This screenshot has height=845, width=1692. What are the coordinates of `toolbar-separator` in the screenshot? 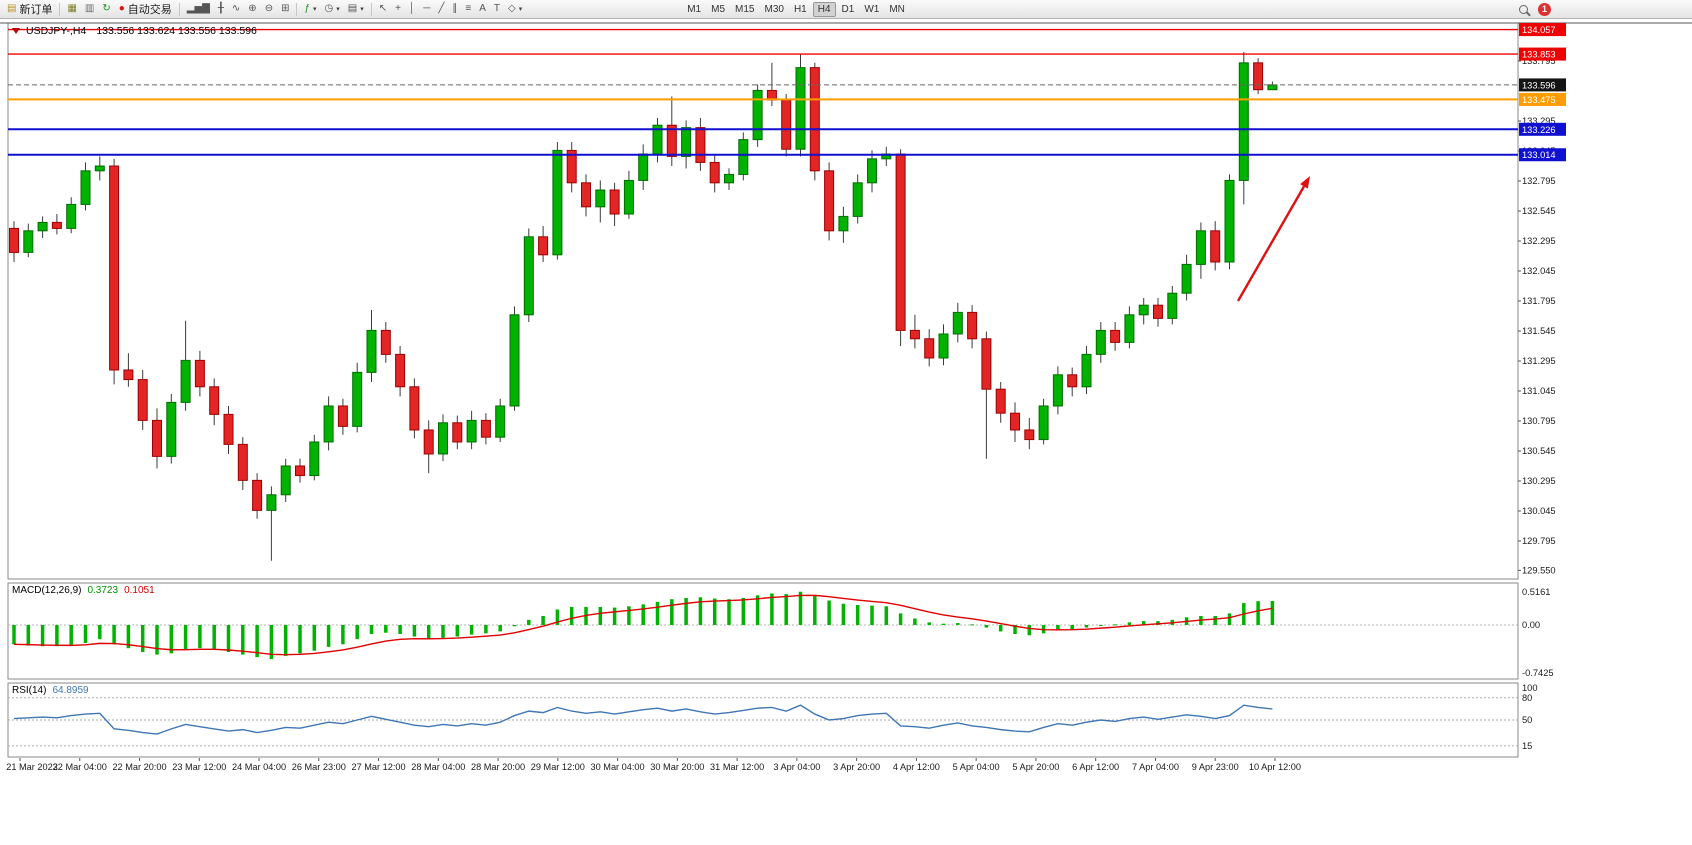 It's located at (297, 9).